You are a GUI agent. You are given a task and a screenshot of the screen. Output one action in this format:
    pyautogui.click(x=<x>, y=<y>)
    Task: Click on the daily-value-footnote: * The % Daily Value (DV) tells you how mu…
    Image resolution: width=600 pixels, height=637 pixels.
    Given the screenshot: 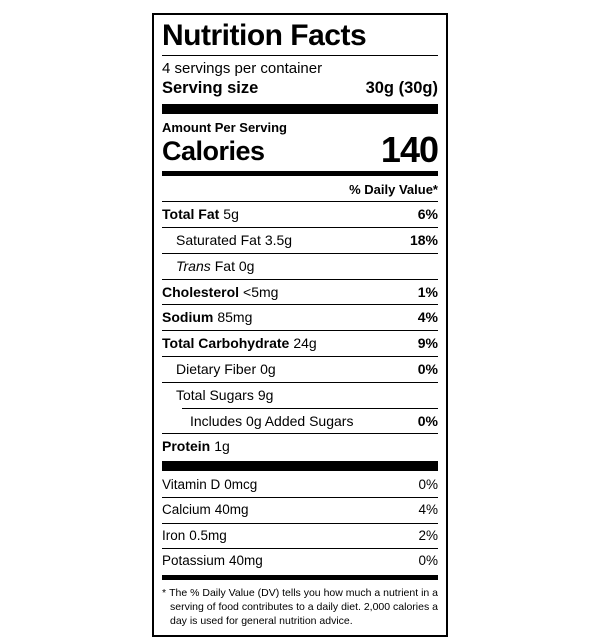 What is the action you would take?
    pyautogui.click(x=300, y=605)
    